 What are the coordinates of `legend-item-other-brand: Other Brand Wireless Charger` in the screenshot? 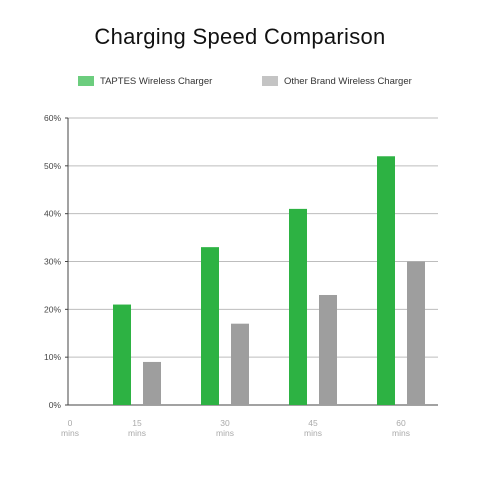 It's located at (337, 81).